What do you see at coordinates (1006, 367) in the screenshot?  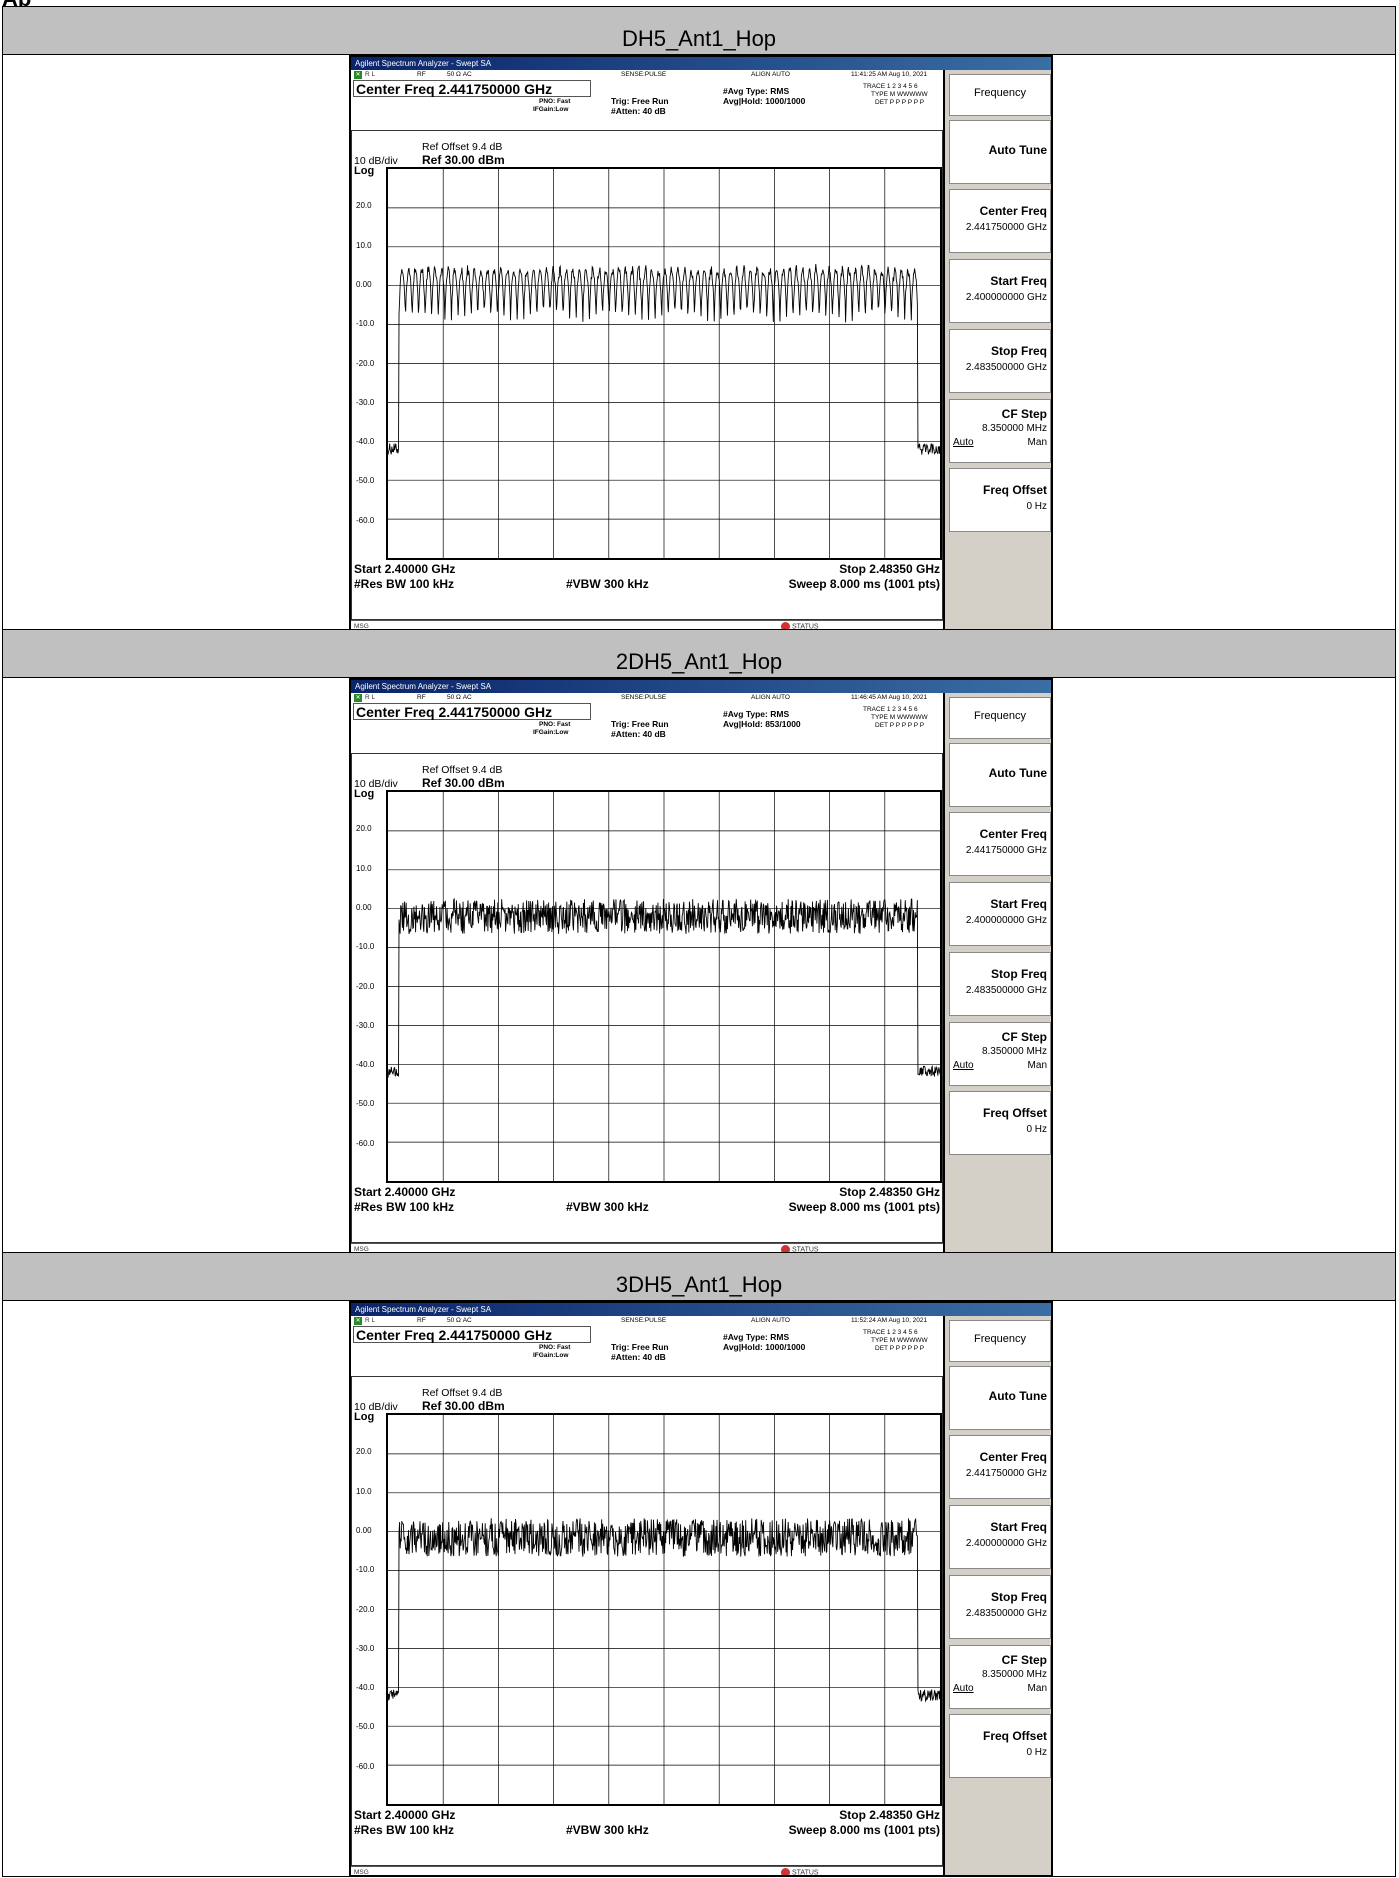 I see `stop-freq-value: 2.483500000 GHz` at bounding box center [1006, 367].